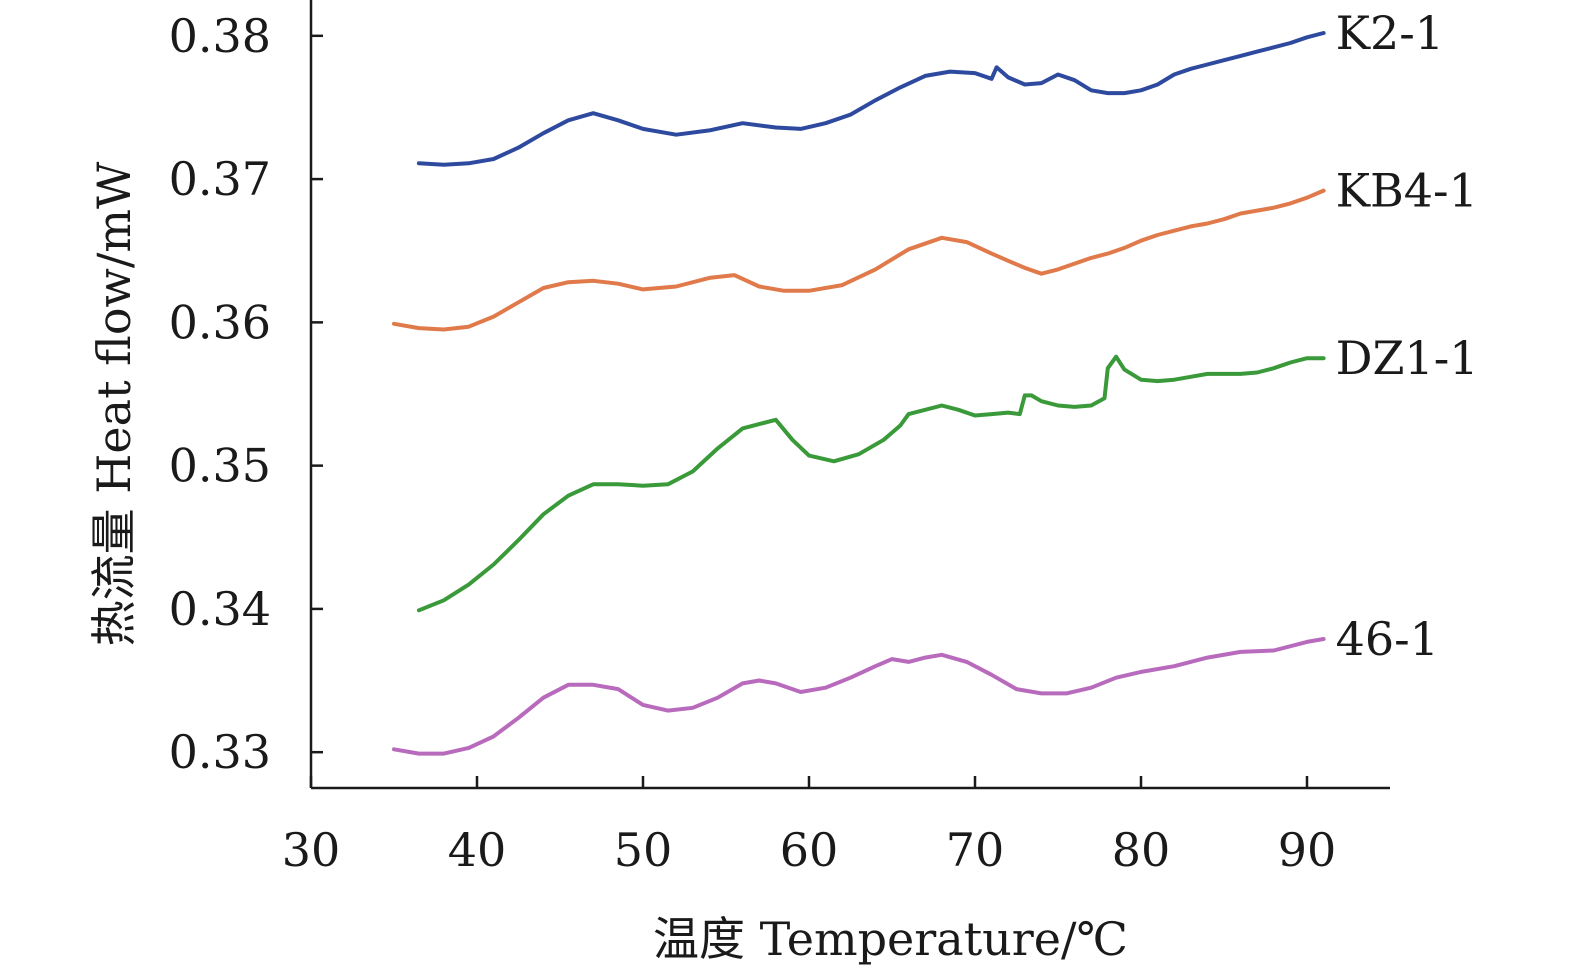 The width and height of the screenshot is (1575, 980). I want to click on y-tick-label: 0.35, so click(220, 466).